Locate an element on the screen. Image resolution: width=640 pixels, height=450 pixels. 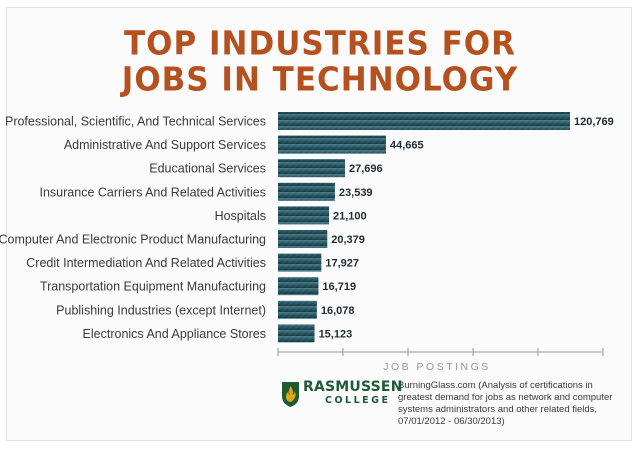
value-label: 23,539 is located at coordinates (356, 193).